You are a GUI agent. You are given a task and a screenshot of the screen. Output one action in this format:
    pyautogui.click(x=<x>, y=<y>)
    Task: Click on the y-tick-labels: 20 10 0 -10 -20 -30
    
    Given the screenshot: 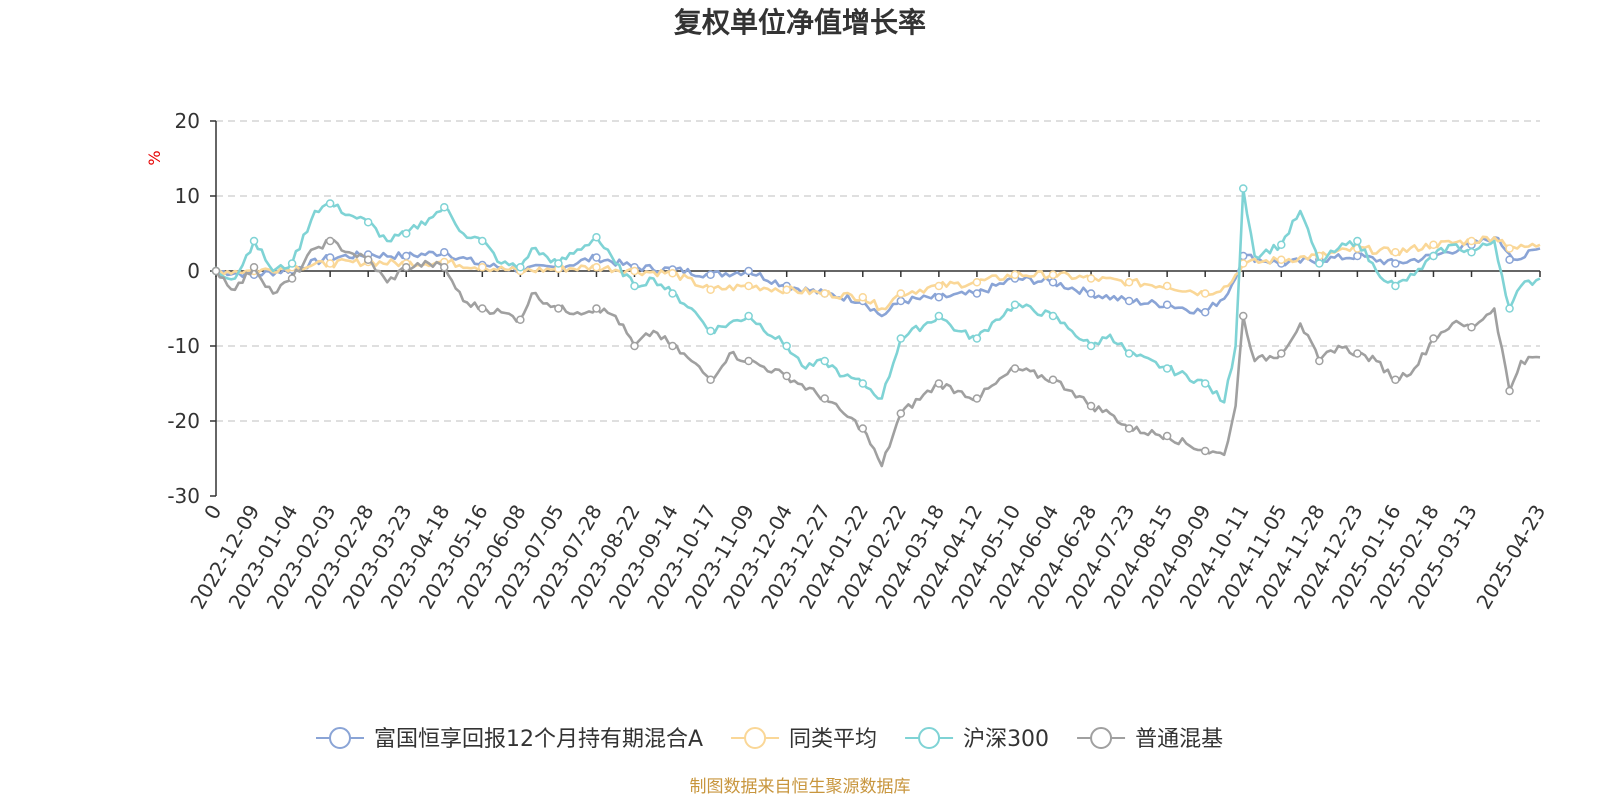 What is the action you would take?
    pyautogui.click(x=191, y=308)
    